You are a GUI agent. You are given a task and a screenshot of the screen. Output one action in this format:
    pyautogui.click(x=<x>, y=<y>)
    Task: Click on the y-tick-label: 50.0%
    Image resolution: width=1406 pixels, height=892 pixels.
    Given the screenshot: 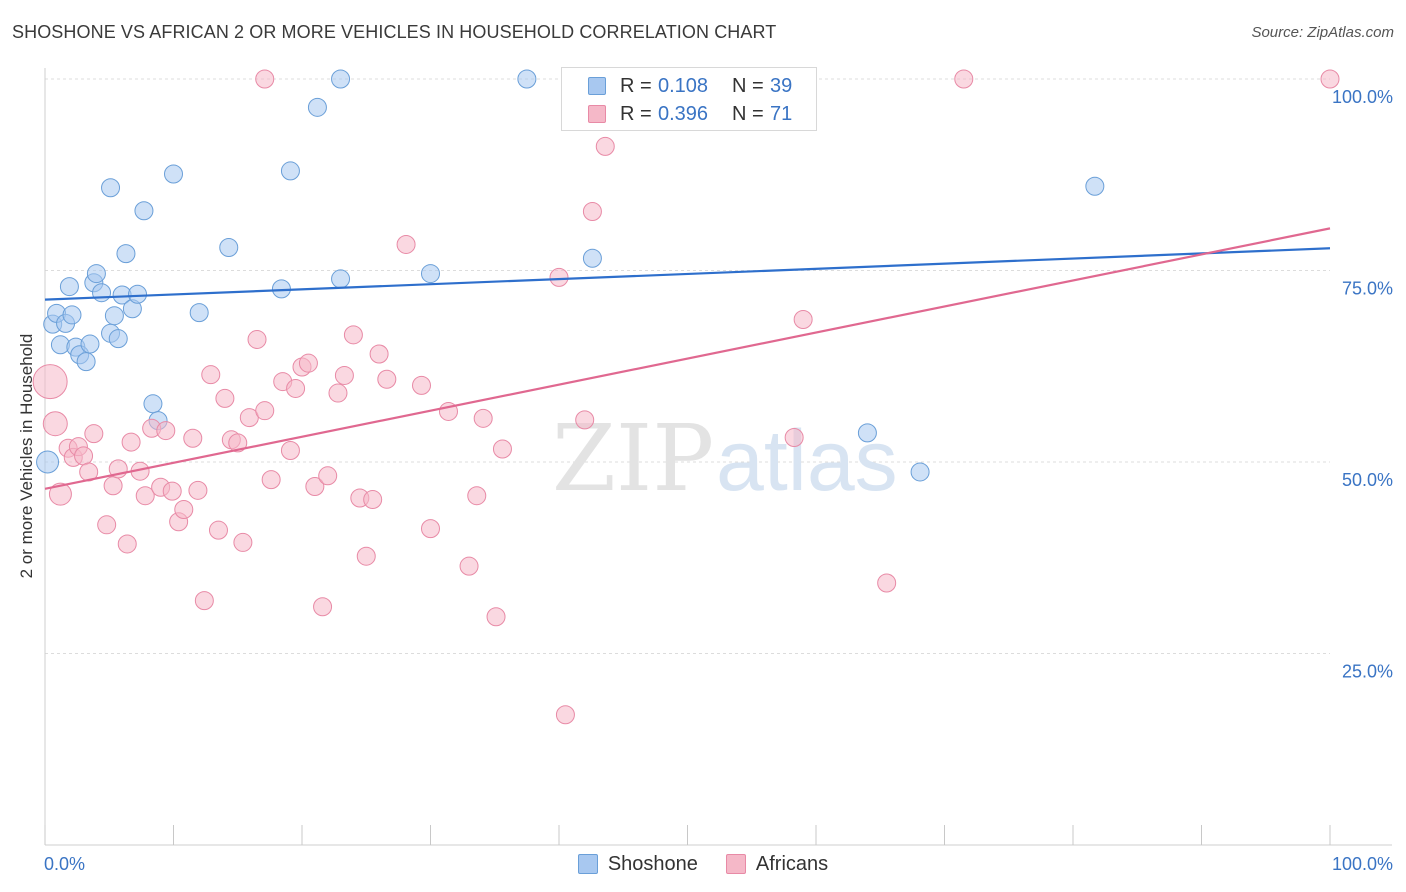 What is the action you would take?
    pyautogui.click(x=1367, y=480)
    